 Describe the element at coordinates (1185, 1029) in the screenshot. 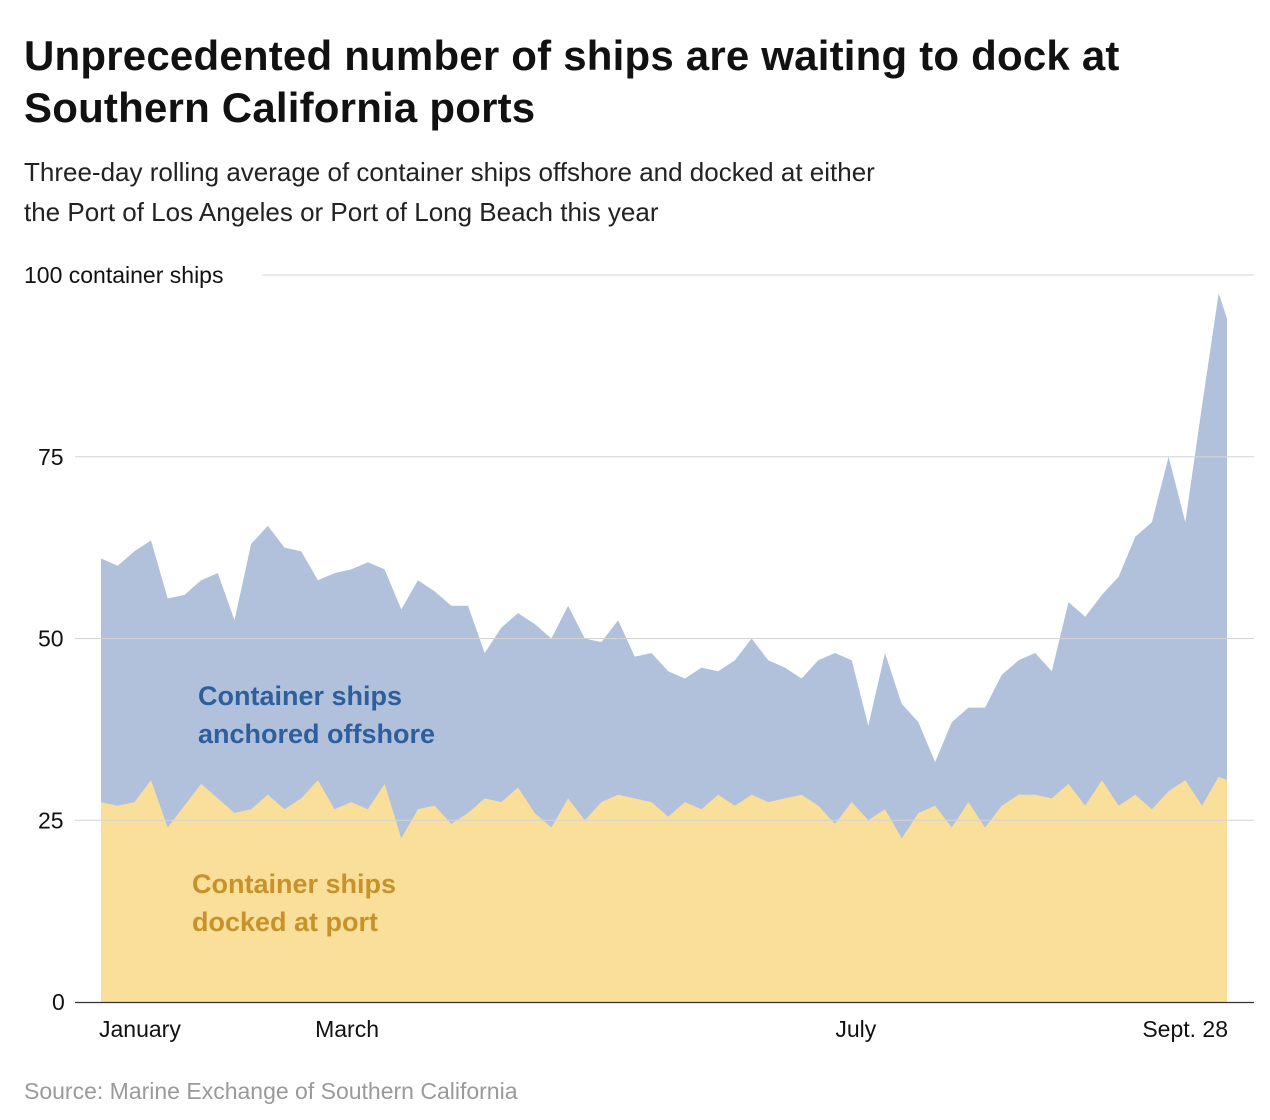

I see `x-tick-label-sept-28: Sept. 28` at that location.